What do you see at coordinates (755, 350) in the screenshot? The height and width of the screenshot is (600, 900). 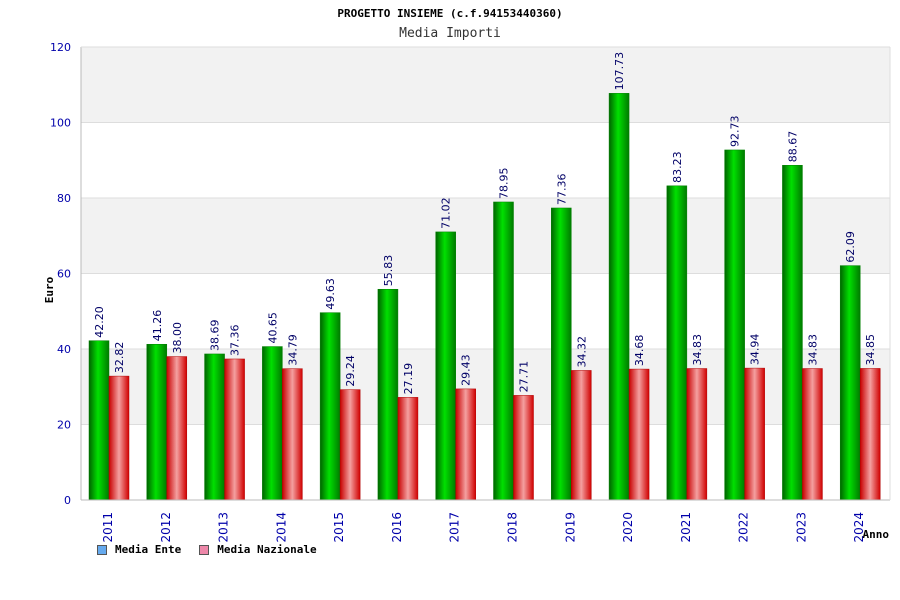 I see `data-label: 34.94` at bounding box center [755, 350].